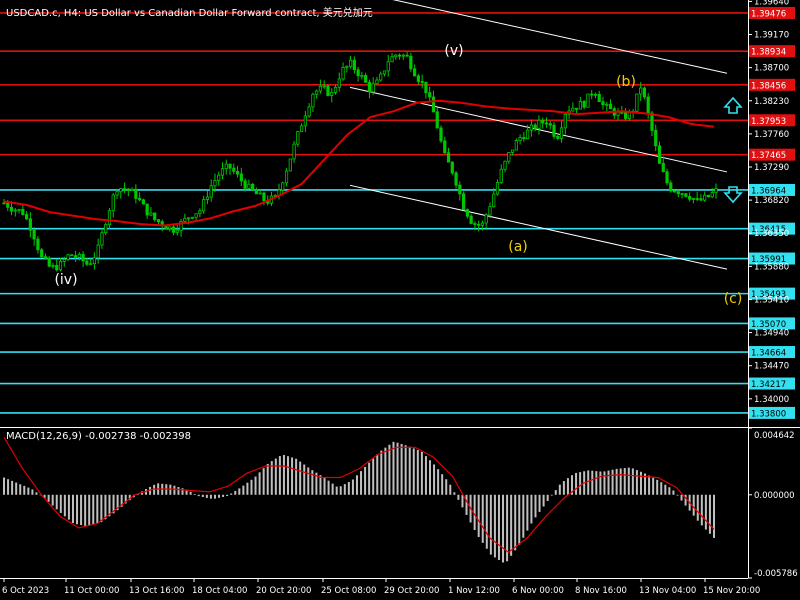 The height and width of the screenshot is (600, 800). Describe the element at coordinates (626, 82) in the screenshot. I see `wave-label: (b)` at that location.